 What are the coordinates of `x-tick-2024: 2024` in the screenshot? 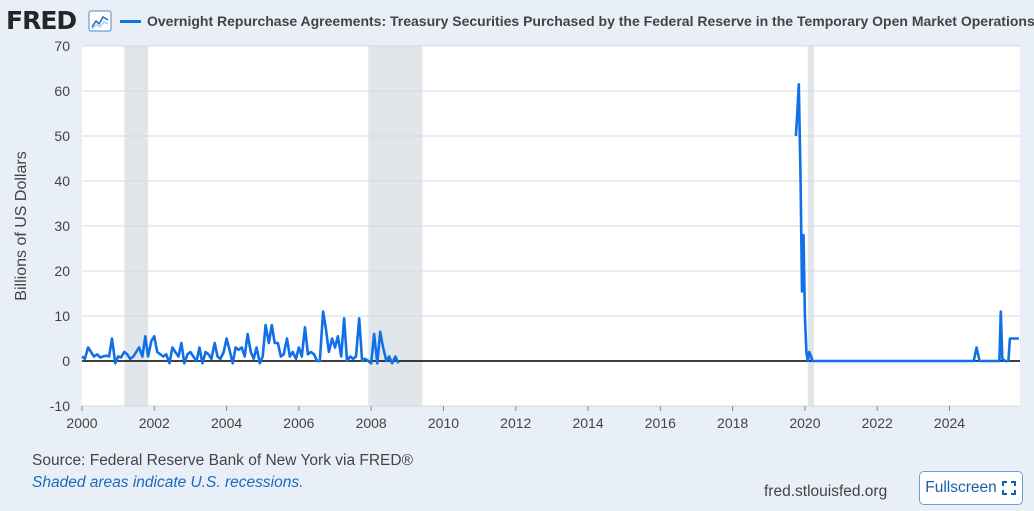 It's located at (949, 423).